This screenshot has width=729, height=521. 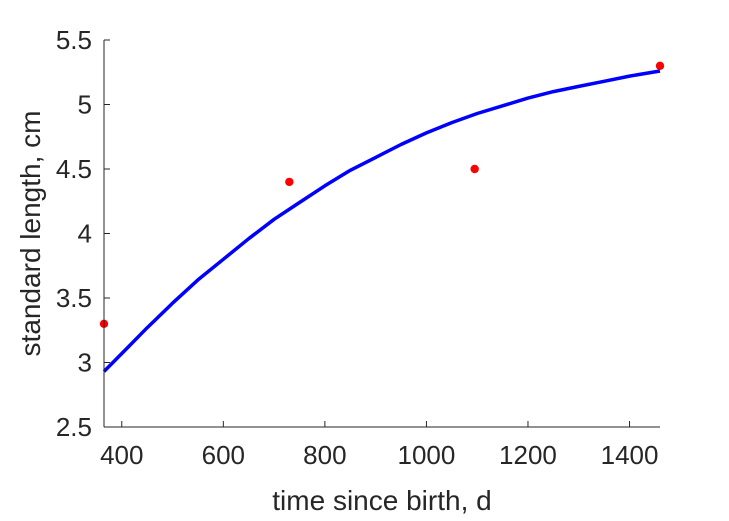 I want to click on x-tick-label: 1200, so click(x=528, y=455).